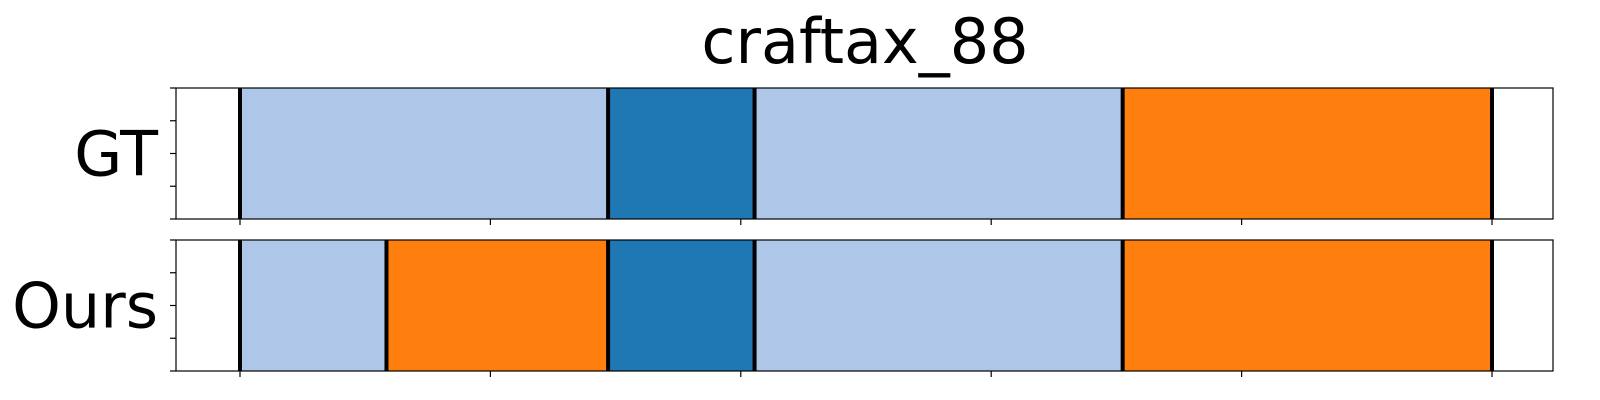  What do you see at coordinates (116, 154) in the screenshot?
I see `row-label-gt: GT` at bounding box center [116, 154].